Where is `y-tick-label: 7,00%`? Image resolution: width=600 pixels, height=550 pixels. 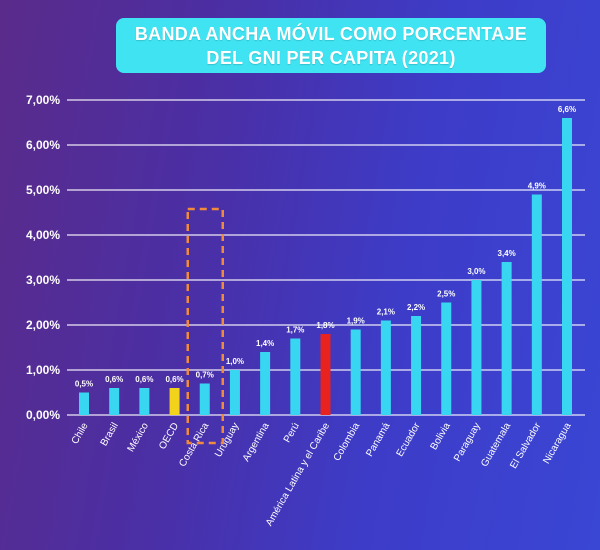
y-tick-label: 7,00% is located at coordinates (43, 100).